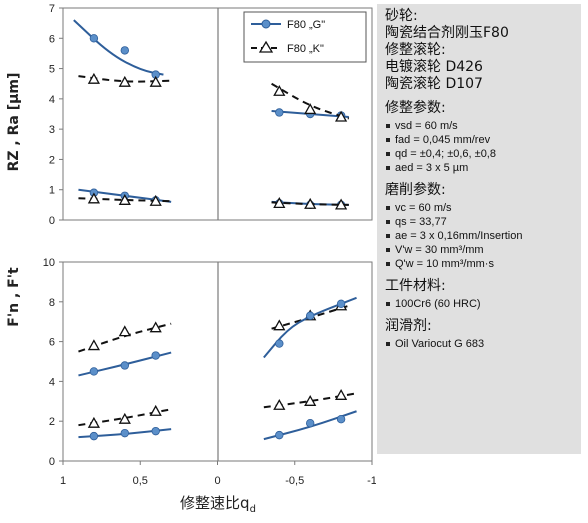 This screenshot has width=588, height=523. Describe the element at coordinates (14, 297) in the screenshot. I see `bottom-y-unit-label: F'n , F't` at that location.